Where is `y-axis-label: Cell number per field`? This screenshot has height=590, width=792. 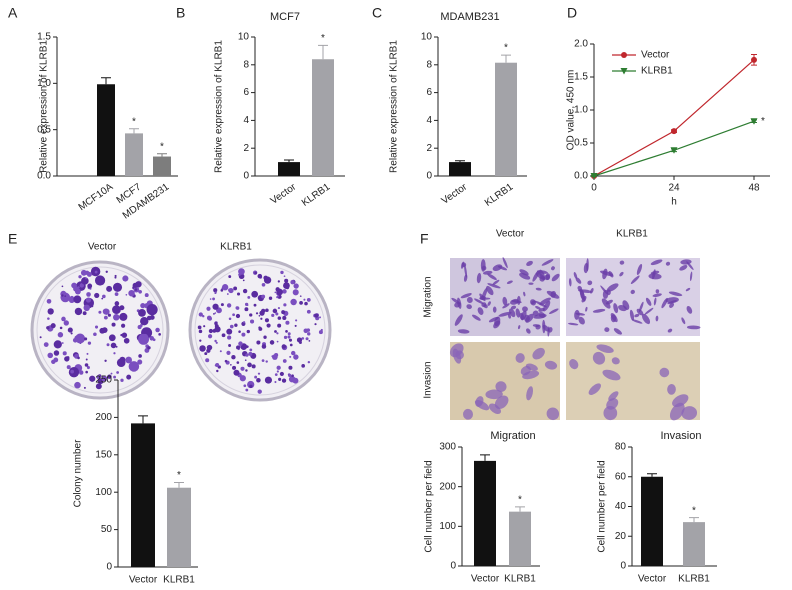
y-axis-label: Cell number per field is located at coordinates (602, 506).